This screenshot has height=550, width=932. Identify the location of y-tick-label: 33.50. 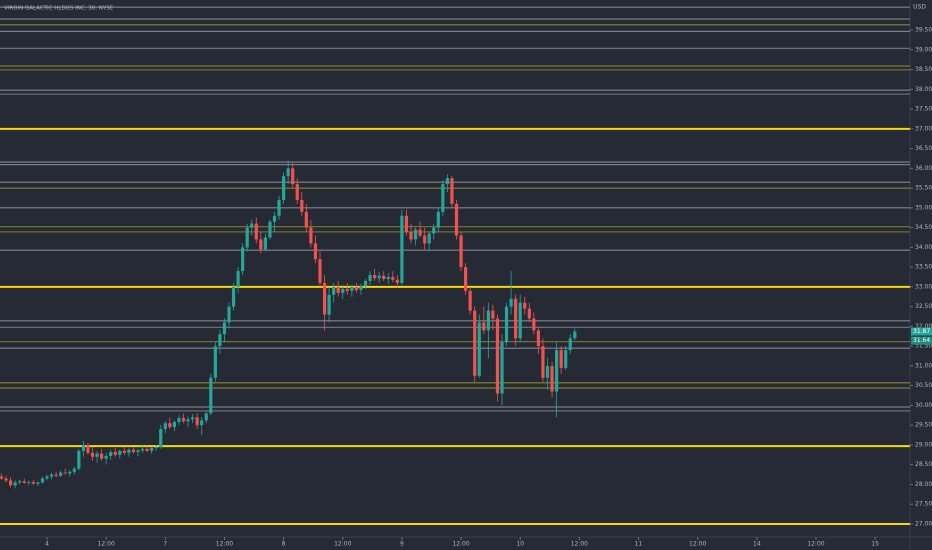
(923, 267).